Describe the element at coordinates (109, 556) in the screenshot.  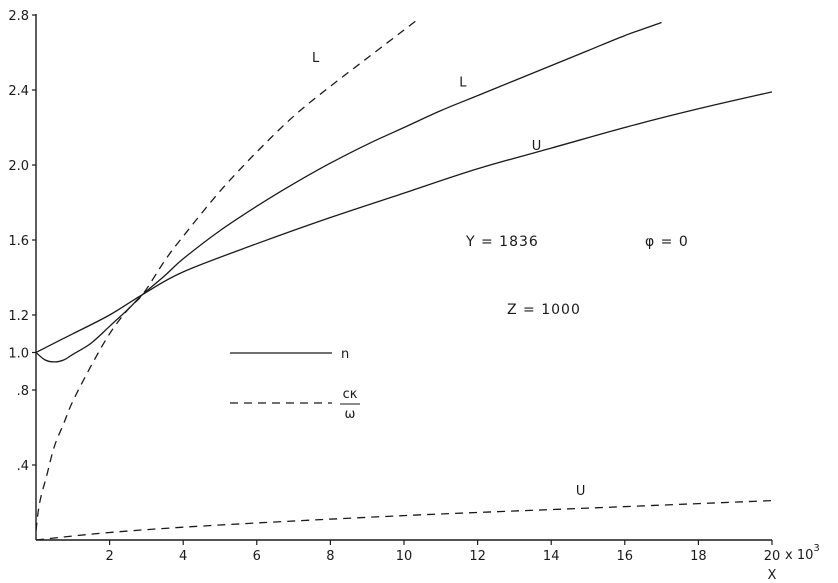
I see `x-tick-label: 2` at that location.